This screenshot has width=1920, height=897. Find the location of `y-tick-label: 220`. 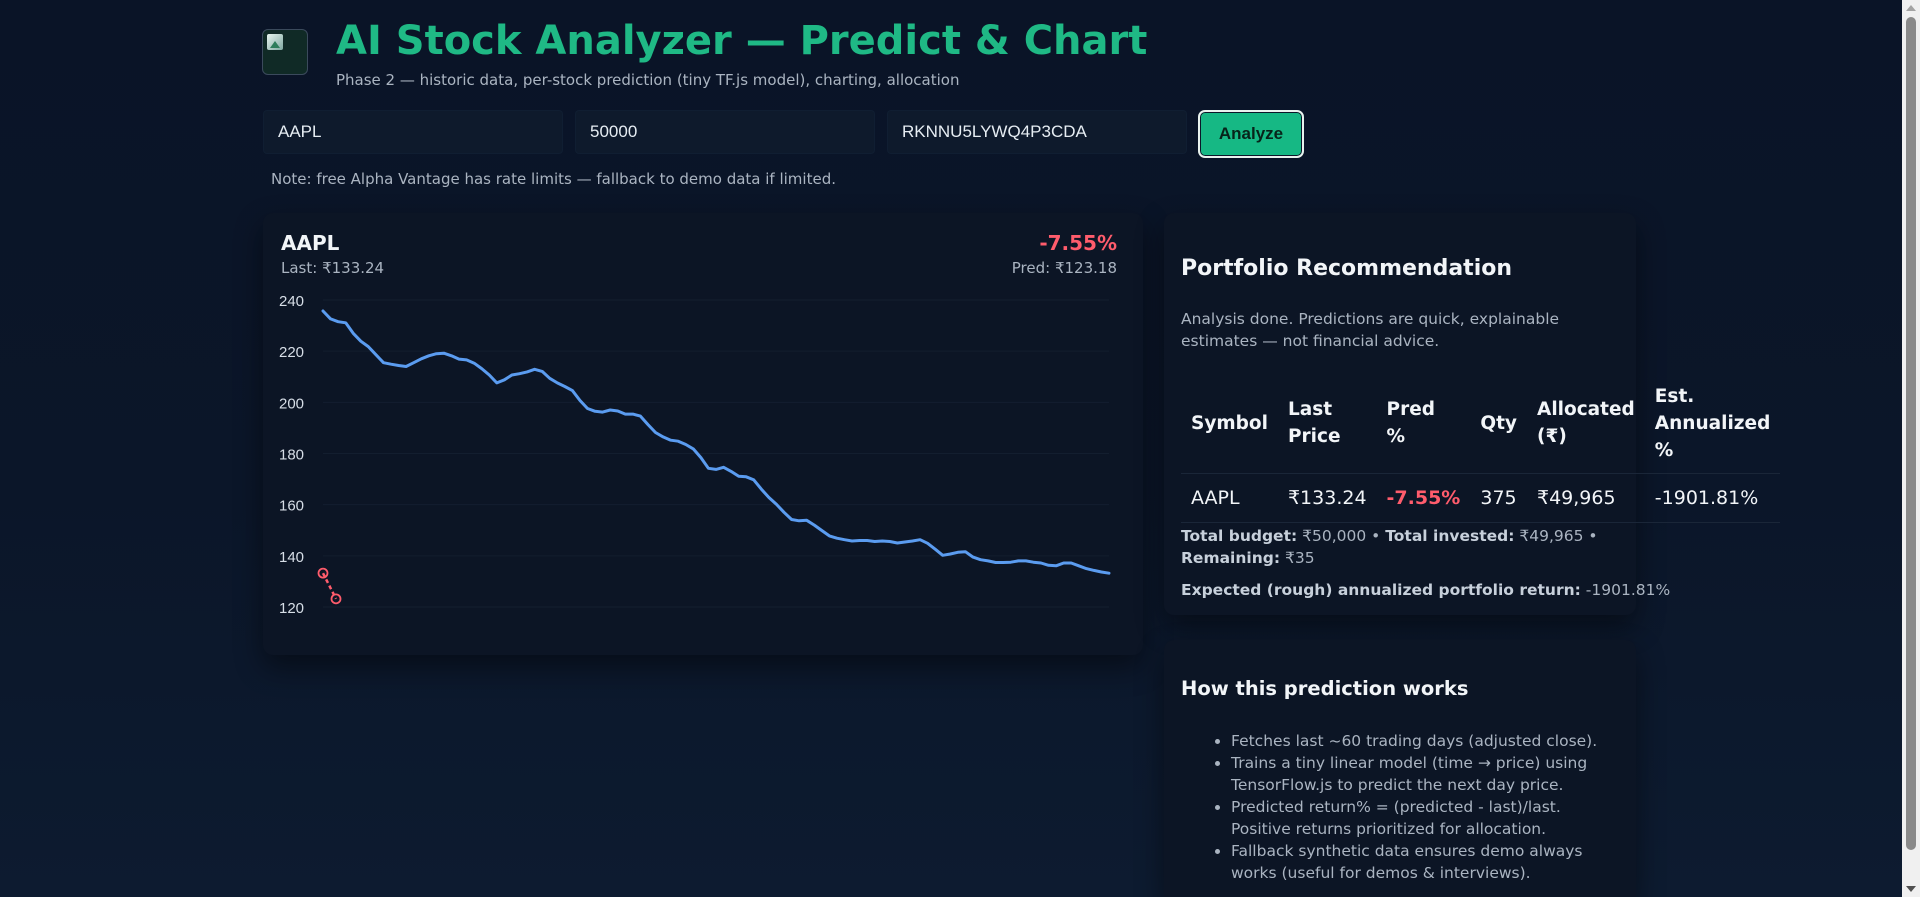

y-tick-label: 220 is located at coordinates (291, 352).